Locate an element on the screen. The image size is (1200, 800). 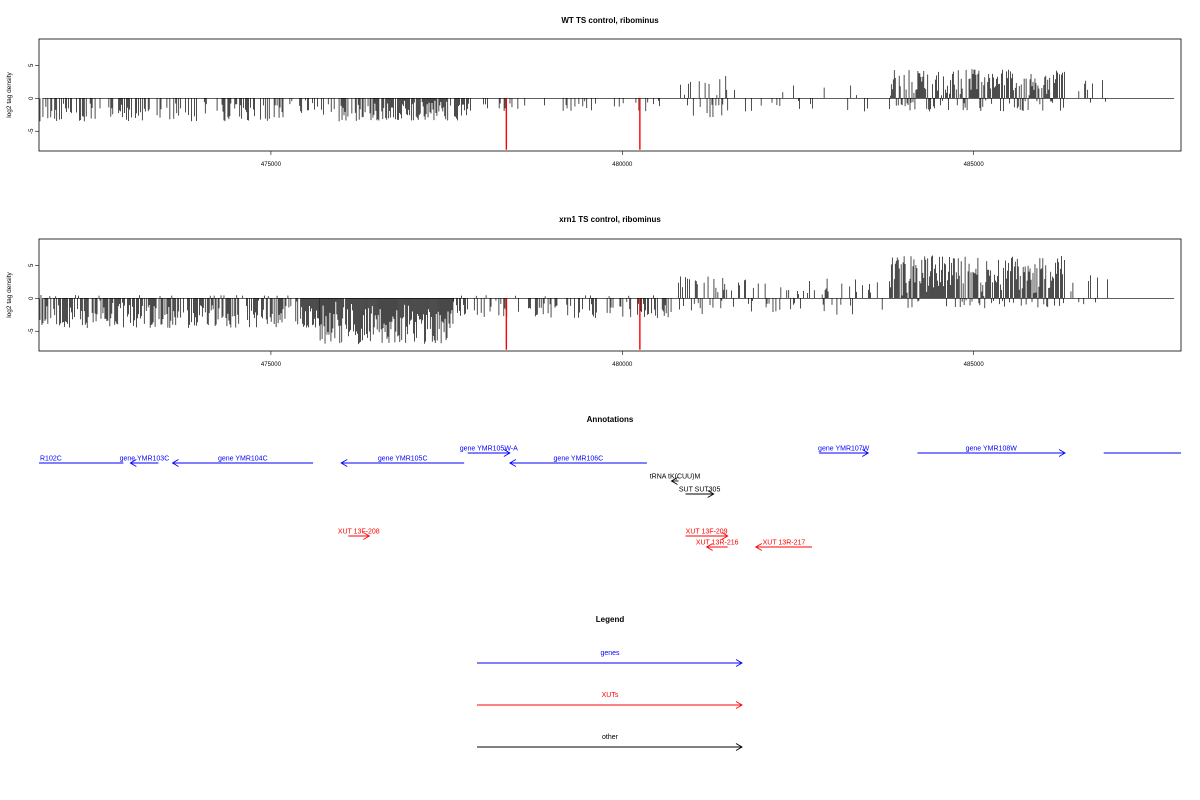
feature-label: gene YMR106C is located at coordinates (579, 459).